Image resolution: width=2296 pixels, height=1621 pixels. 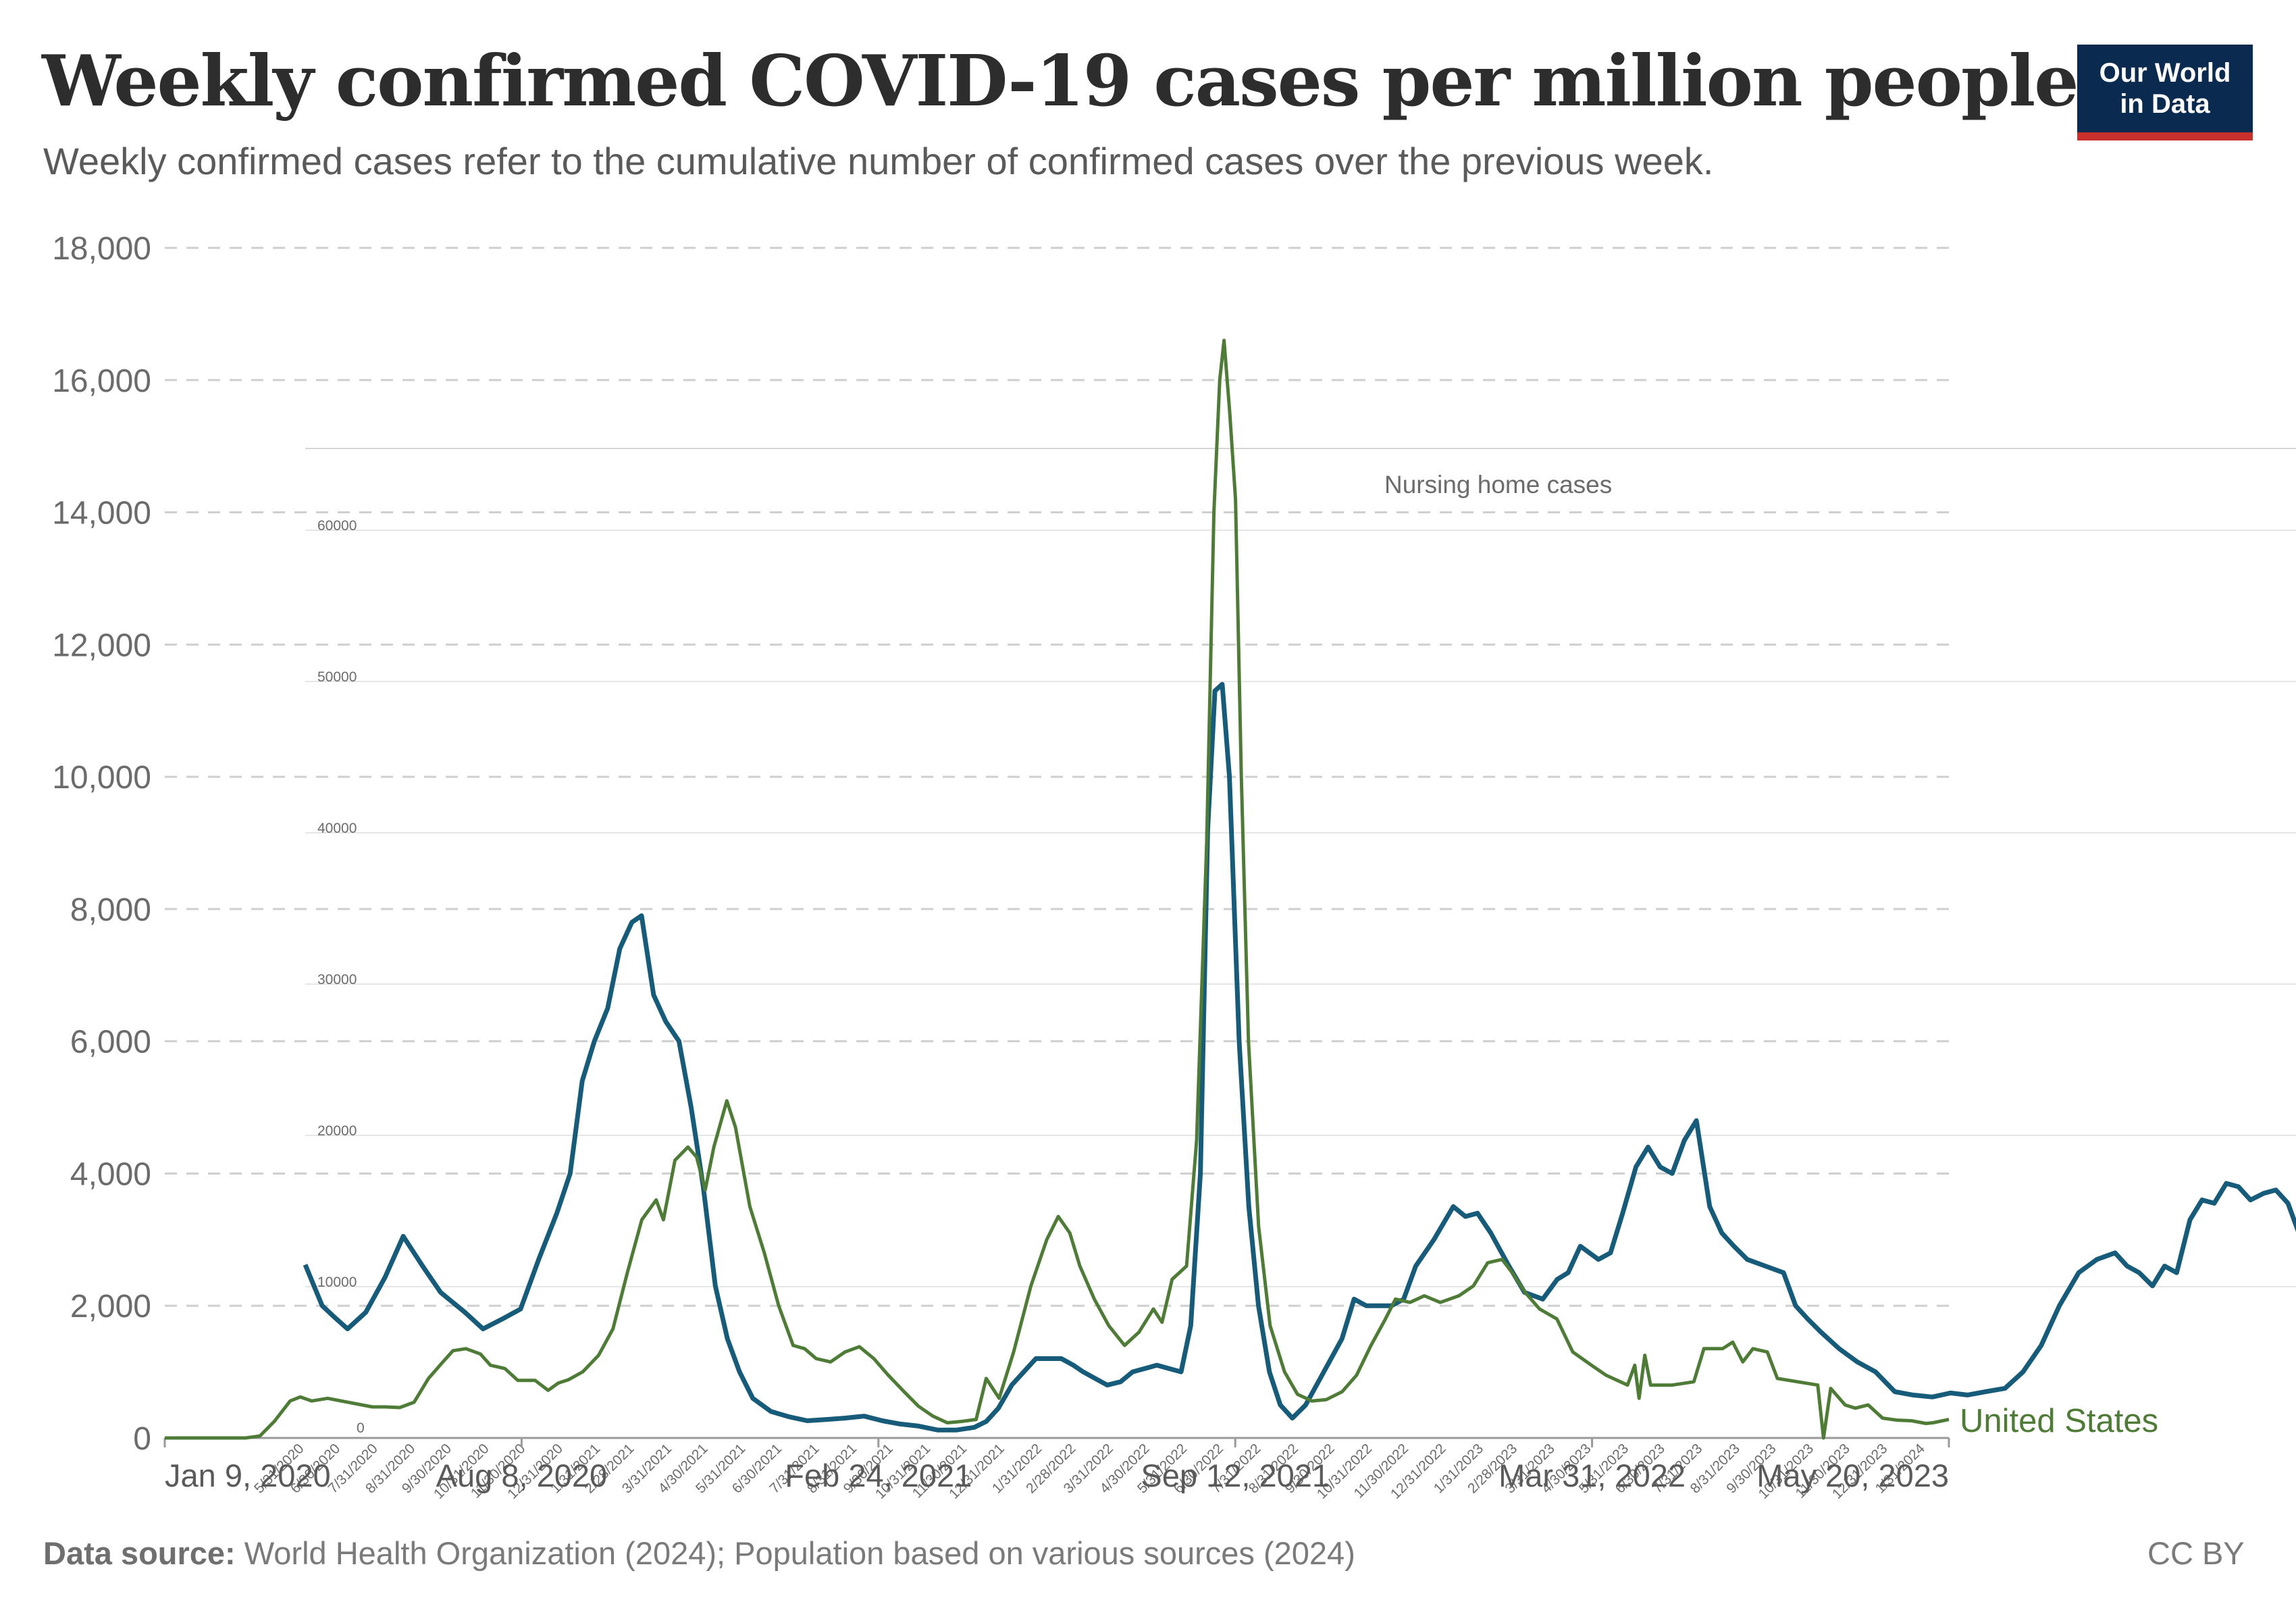 What do you see at coordinates (337, 1282) in the screenshot?
I see `inset-y-tick-label: 10000` at bounding box center [337, 1282].